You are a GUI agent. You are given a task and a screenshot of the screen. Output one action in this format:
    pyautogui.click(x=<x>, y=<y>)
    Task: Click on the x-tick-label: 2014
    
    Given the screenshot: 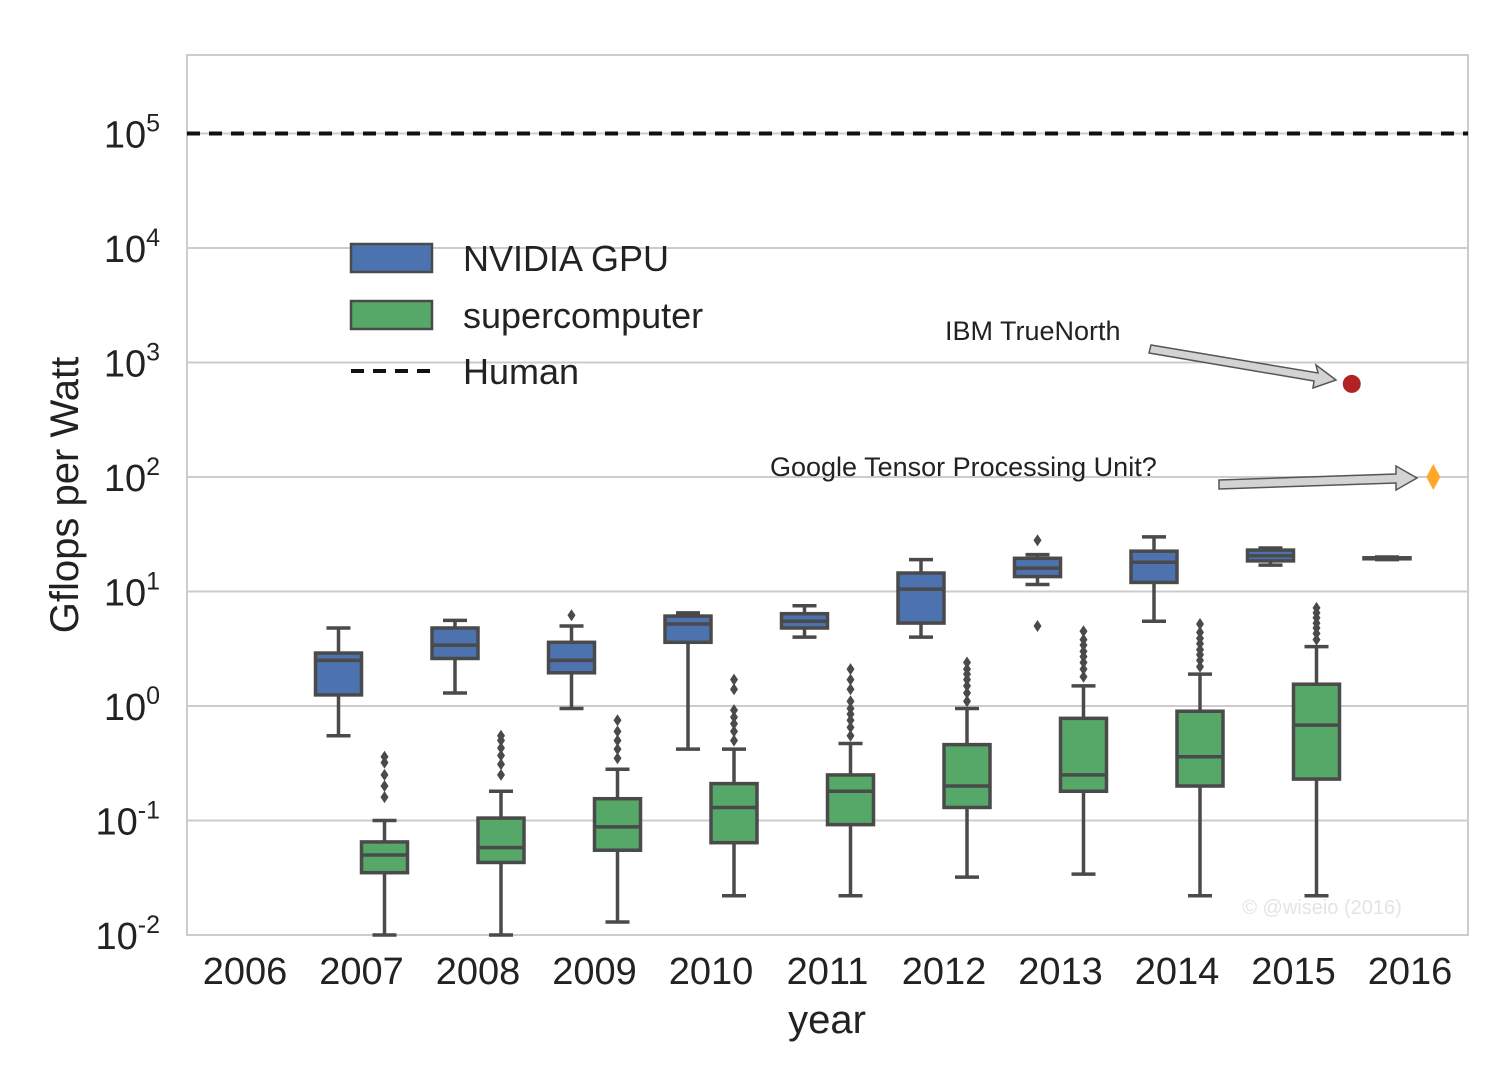 What is the action you would take?
    pyautogui.click(x=1177, y=972)
    